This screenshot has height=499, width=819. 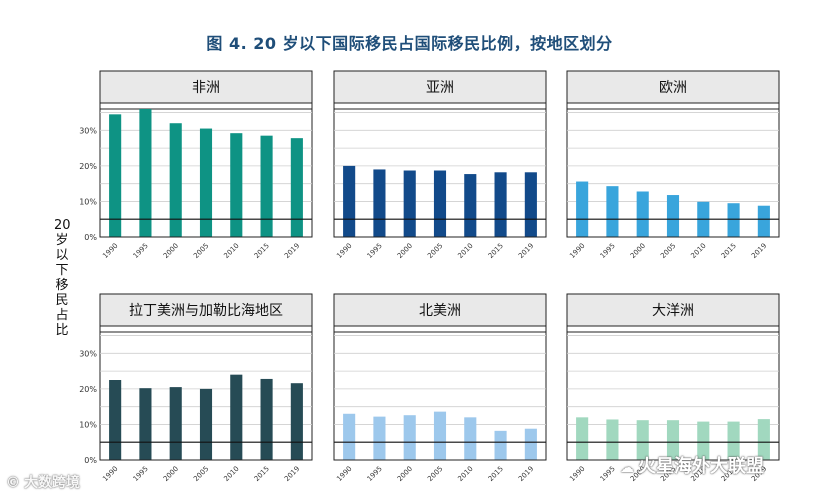 I want to click on panel-title: 大洋洲, so click(x=673, y=311).